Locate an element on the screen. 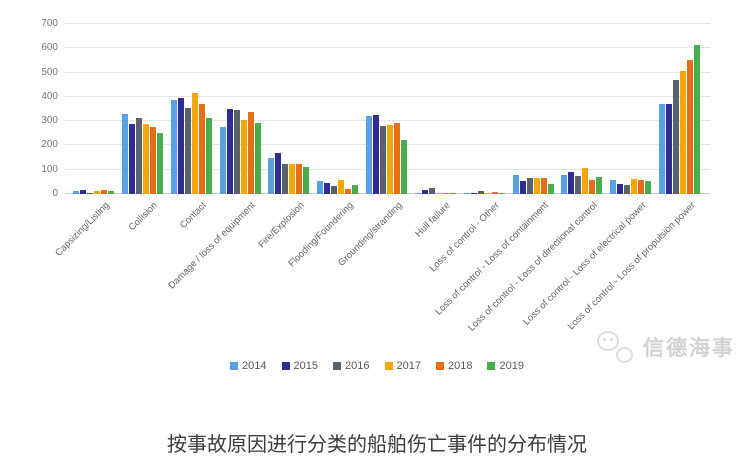 The height and width of the screenshot is (474, 754). y-tick-label: 400 is located at coordinates (49, 96).